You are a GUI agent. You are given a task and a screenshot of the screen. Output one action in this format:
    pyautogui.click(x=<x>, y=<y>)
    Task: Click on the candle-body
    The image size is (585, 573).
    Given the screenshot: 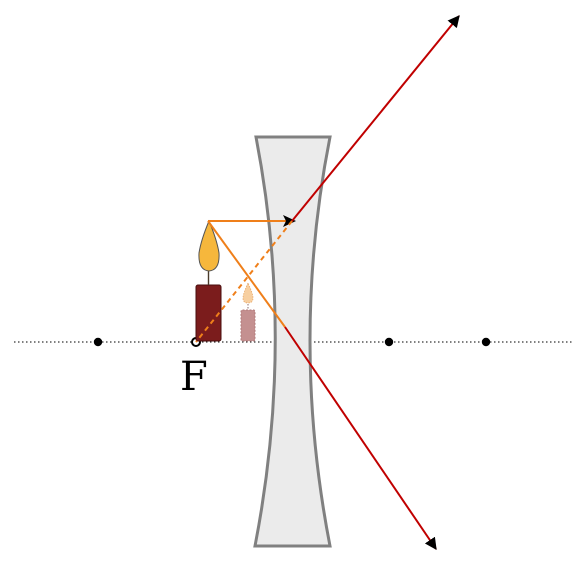 What is the action you would take?
    pyautogui.click(x=208, y=313)
    